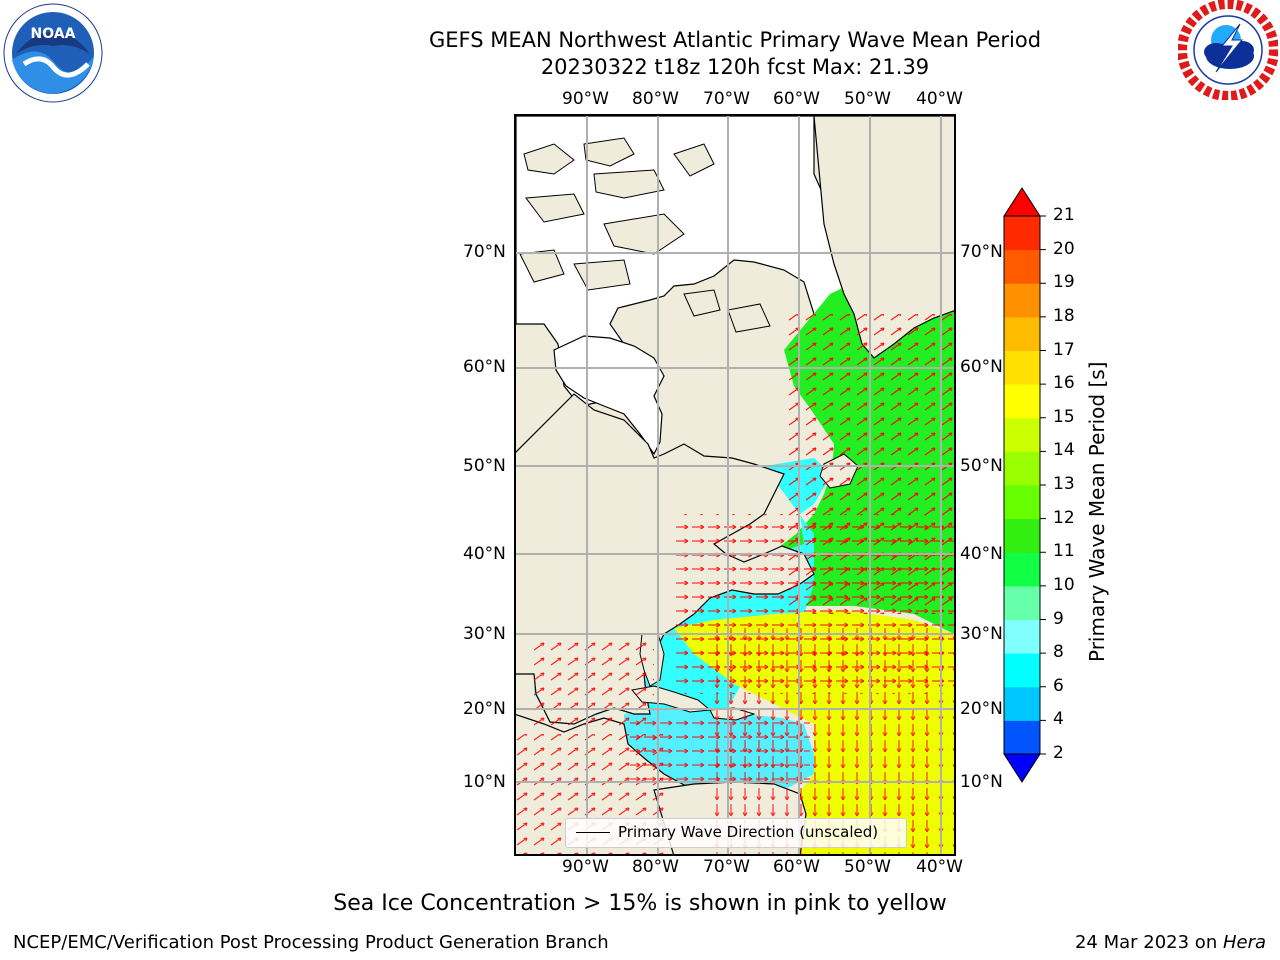 This screenshot has height=960, width=1280. I want to click on lat-label-right-10n: 10°N, so click(981, 782).